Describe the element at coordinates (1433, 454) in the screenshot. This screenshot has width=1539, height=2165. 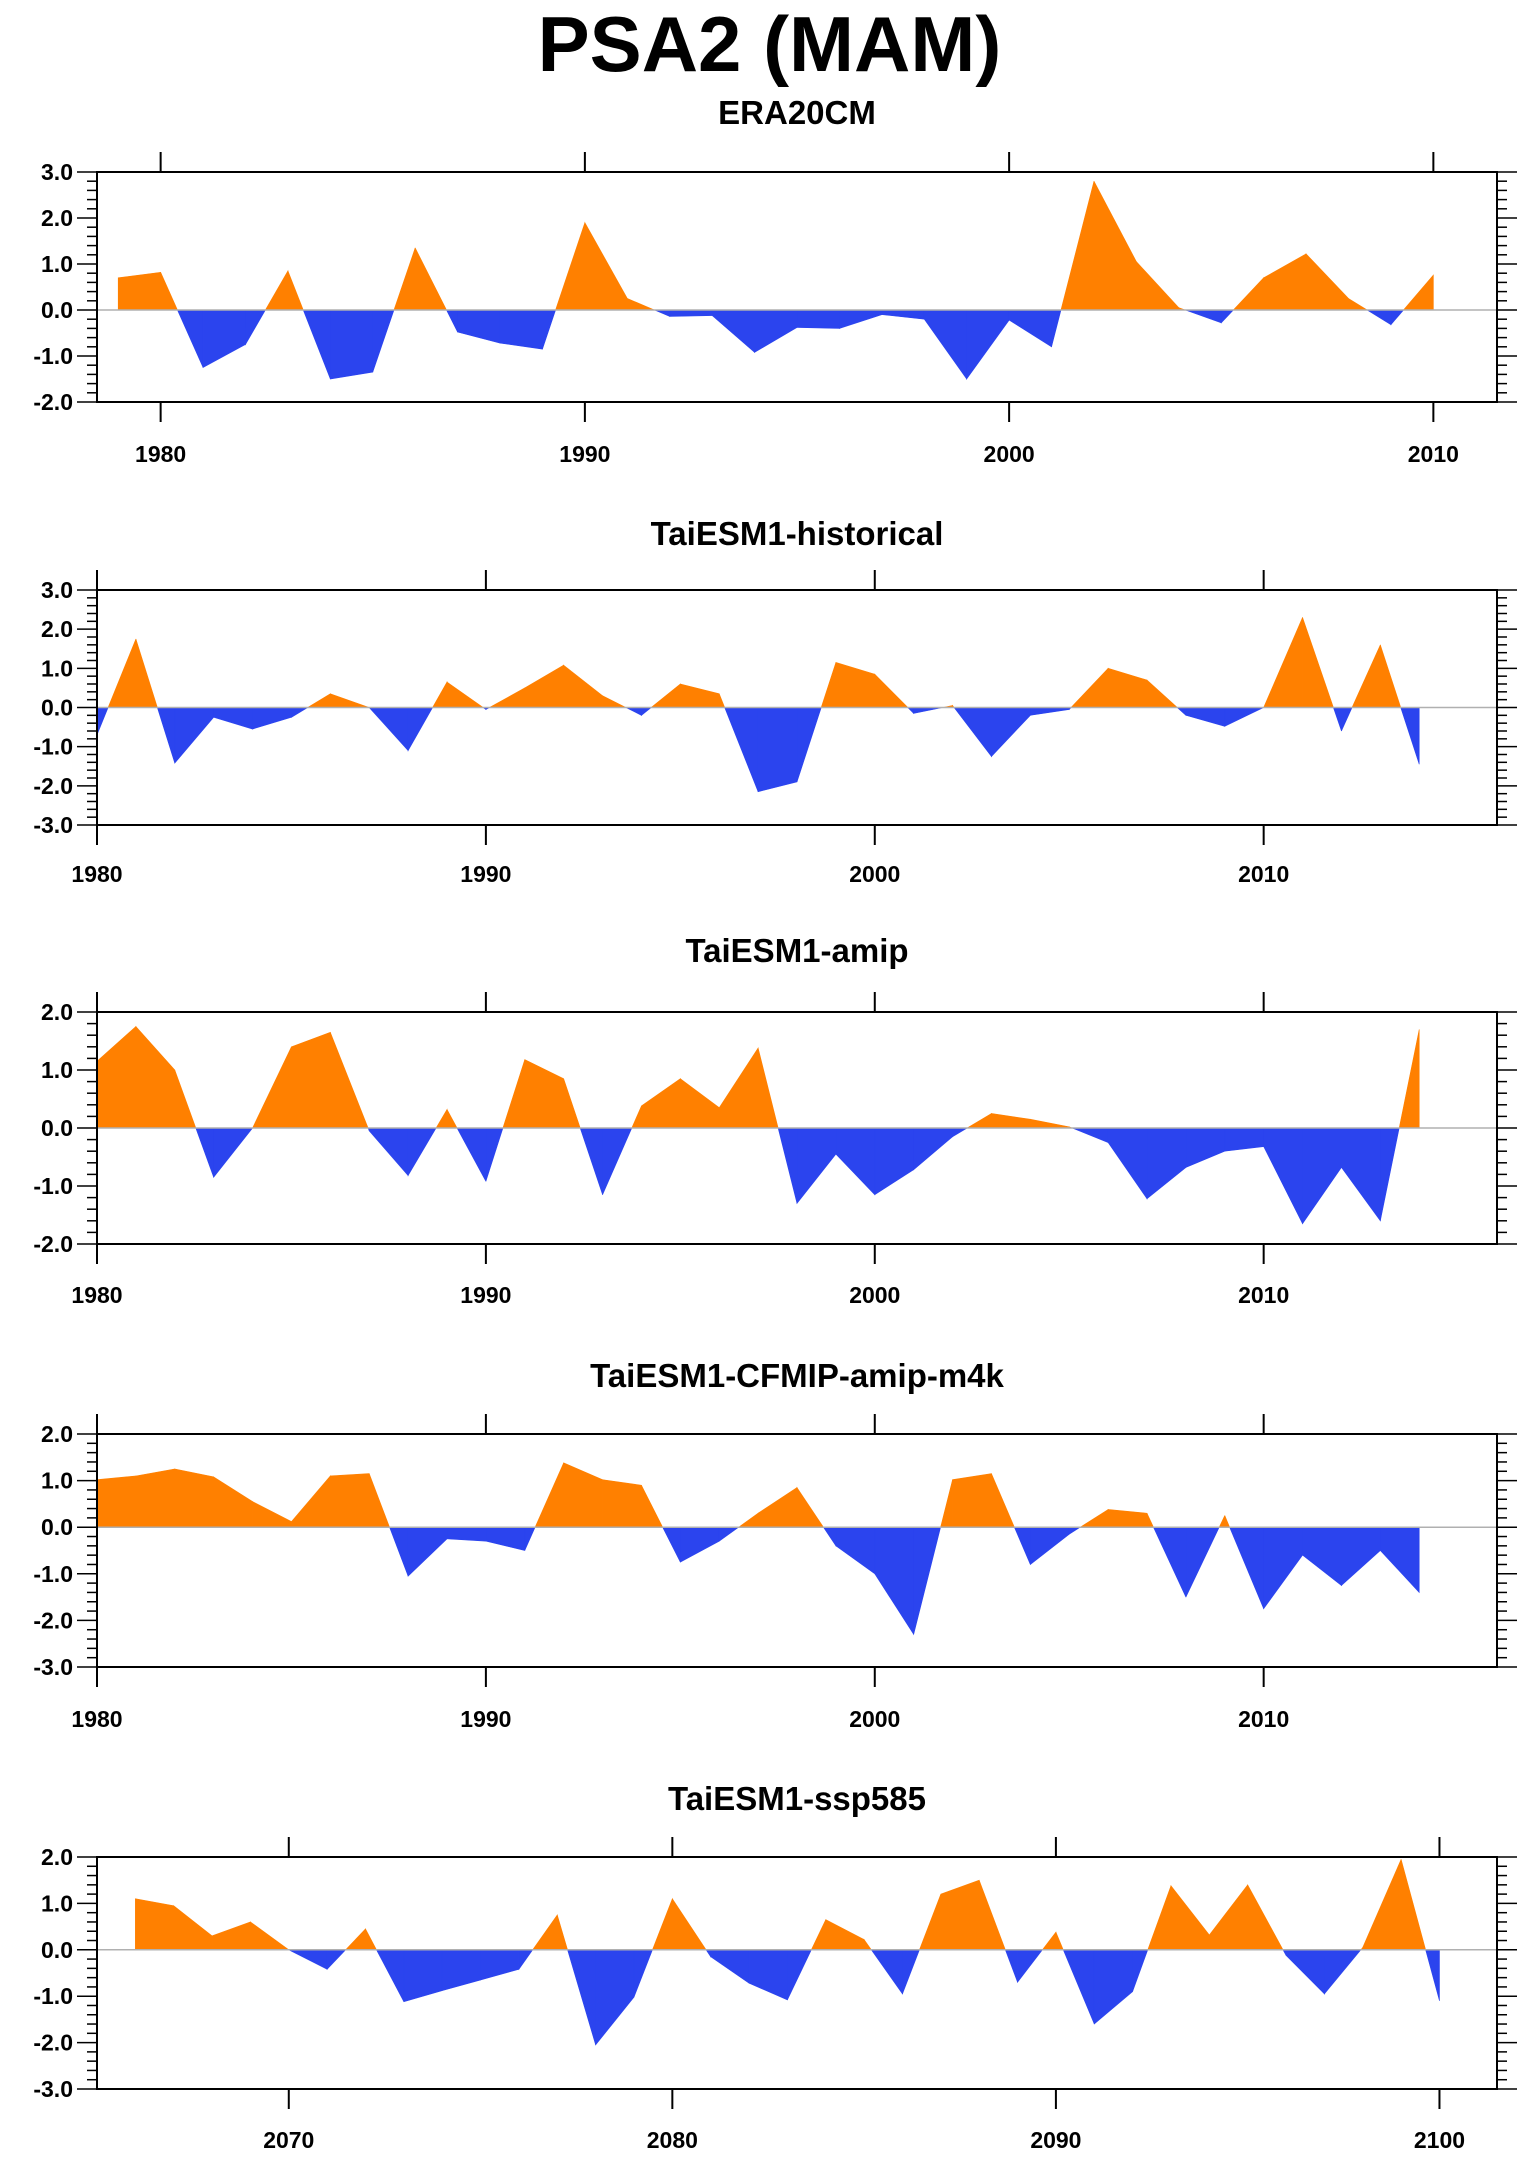
I see `x-tick-label: 2010` at that location.